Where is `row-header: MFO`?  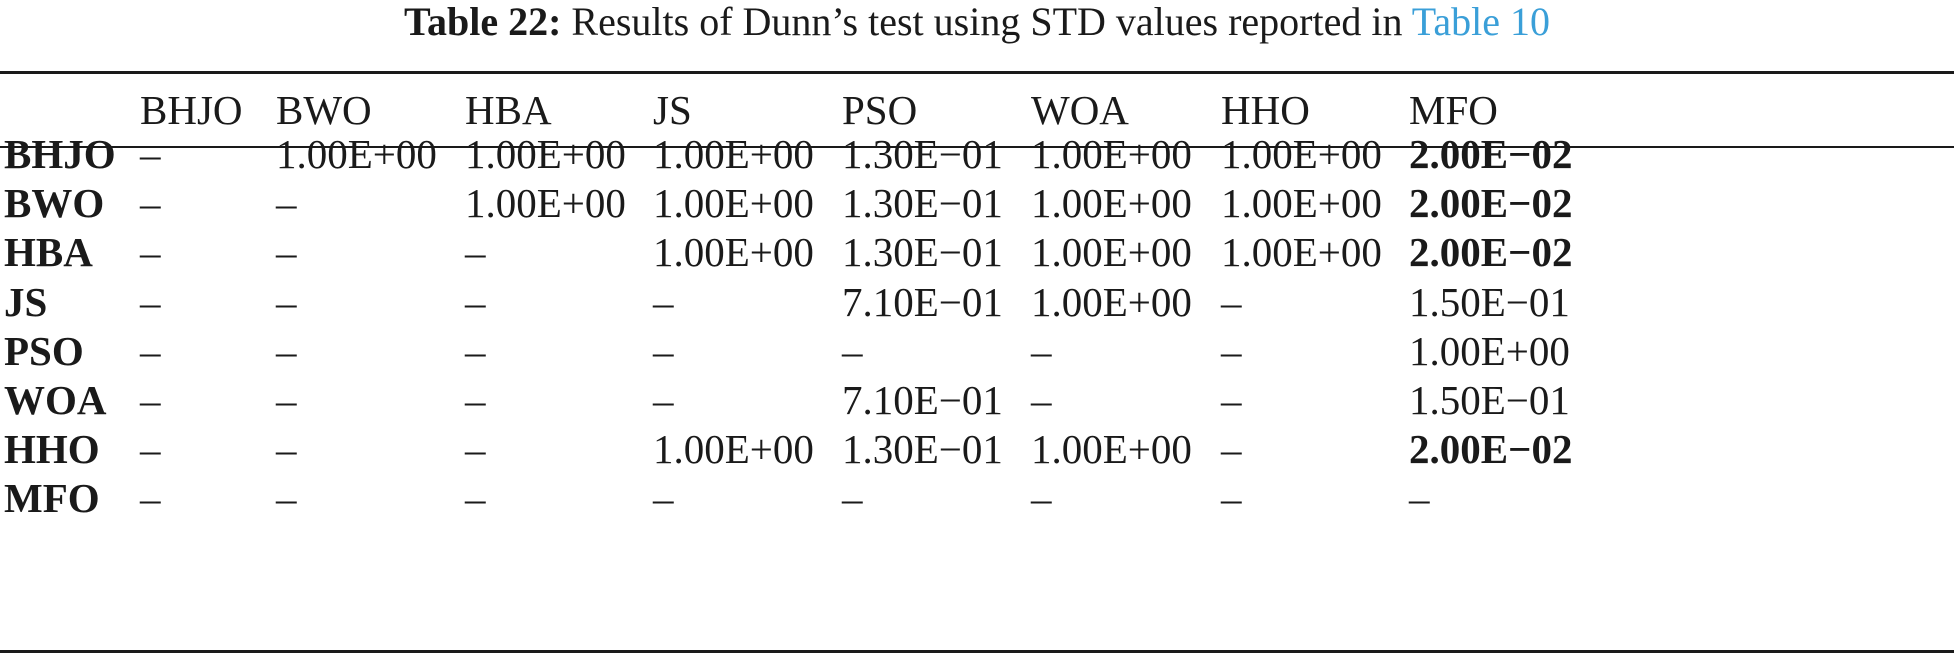
row-header: MFO is located at coordinates (52, 498).